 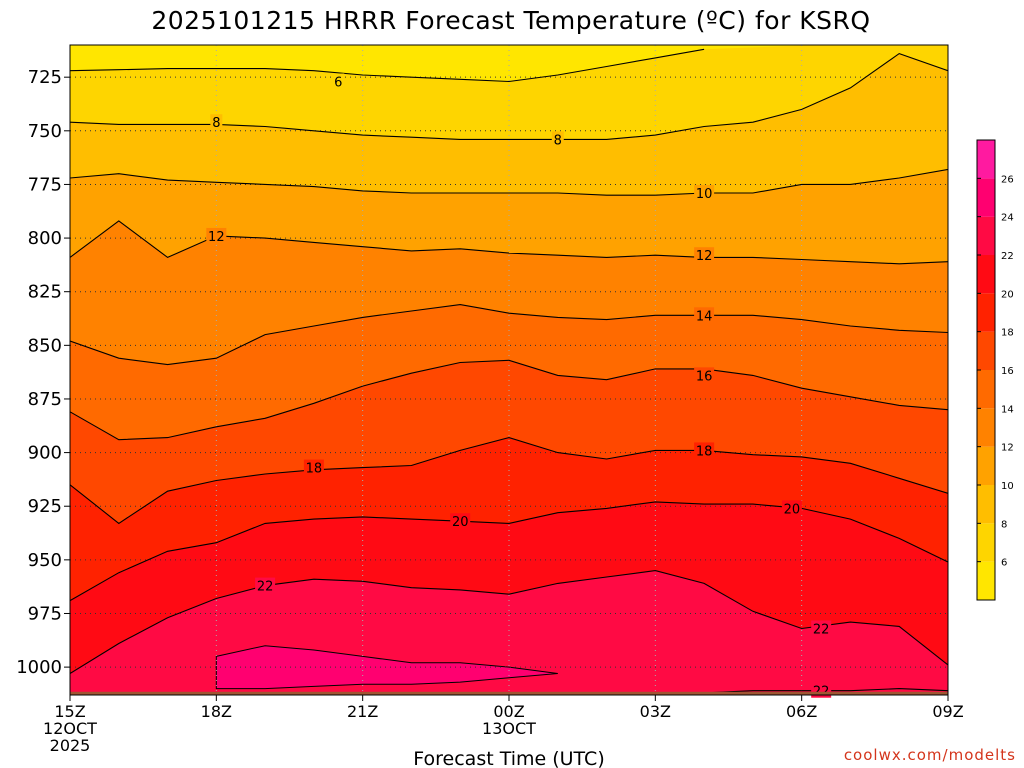 I want to click on ground-surface, so click(x=509, y=693).